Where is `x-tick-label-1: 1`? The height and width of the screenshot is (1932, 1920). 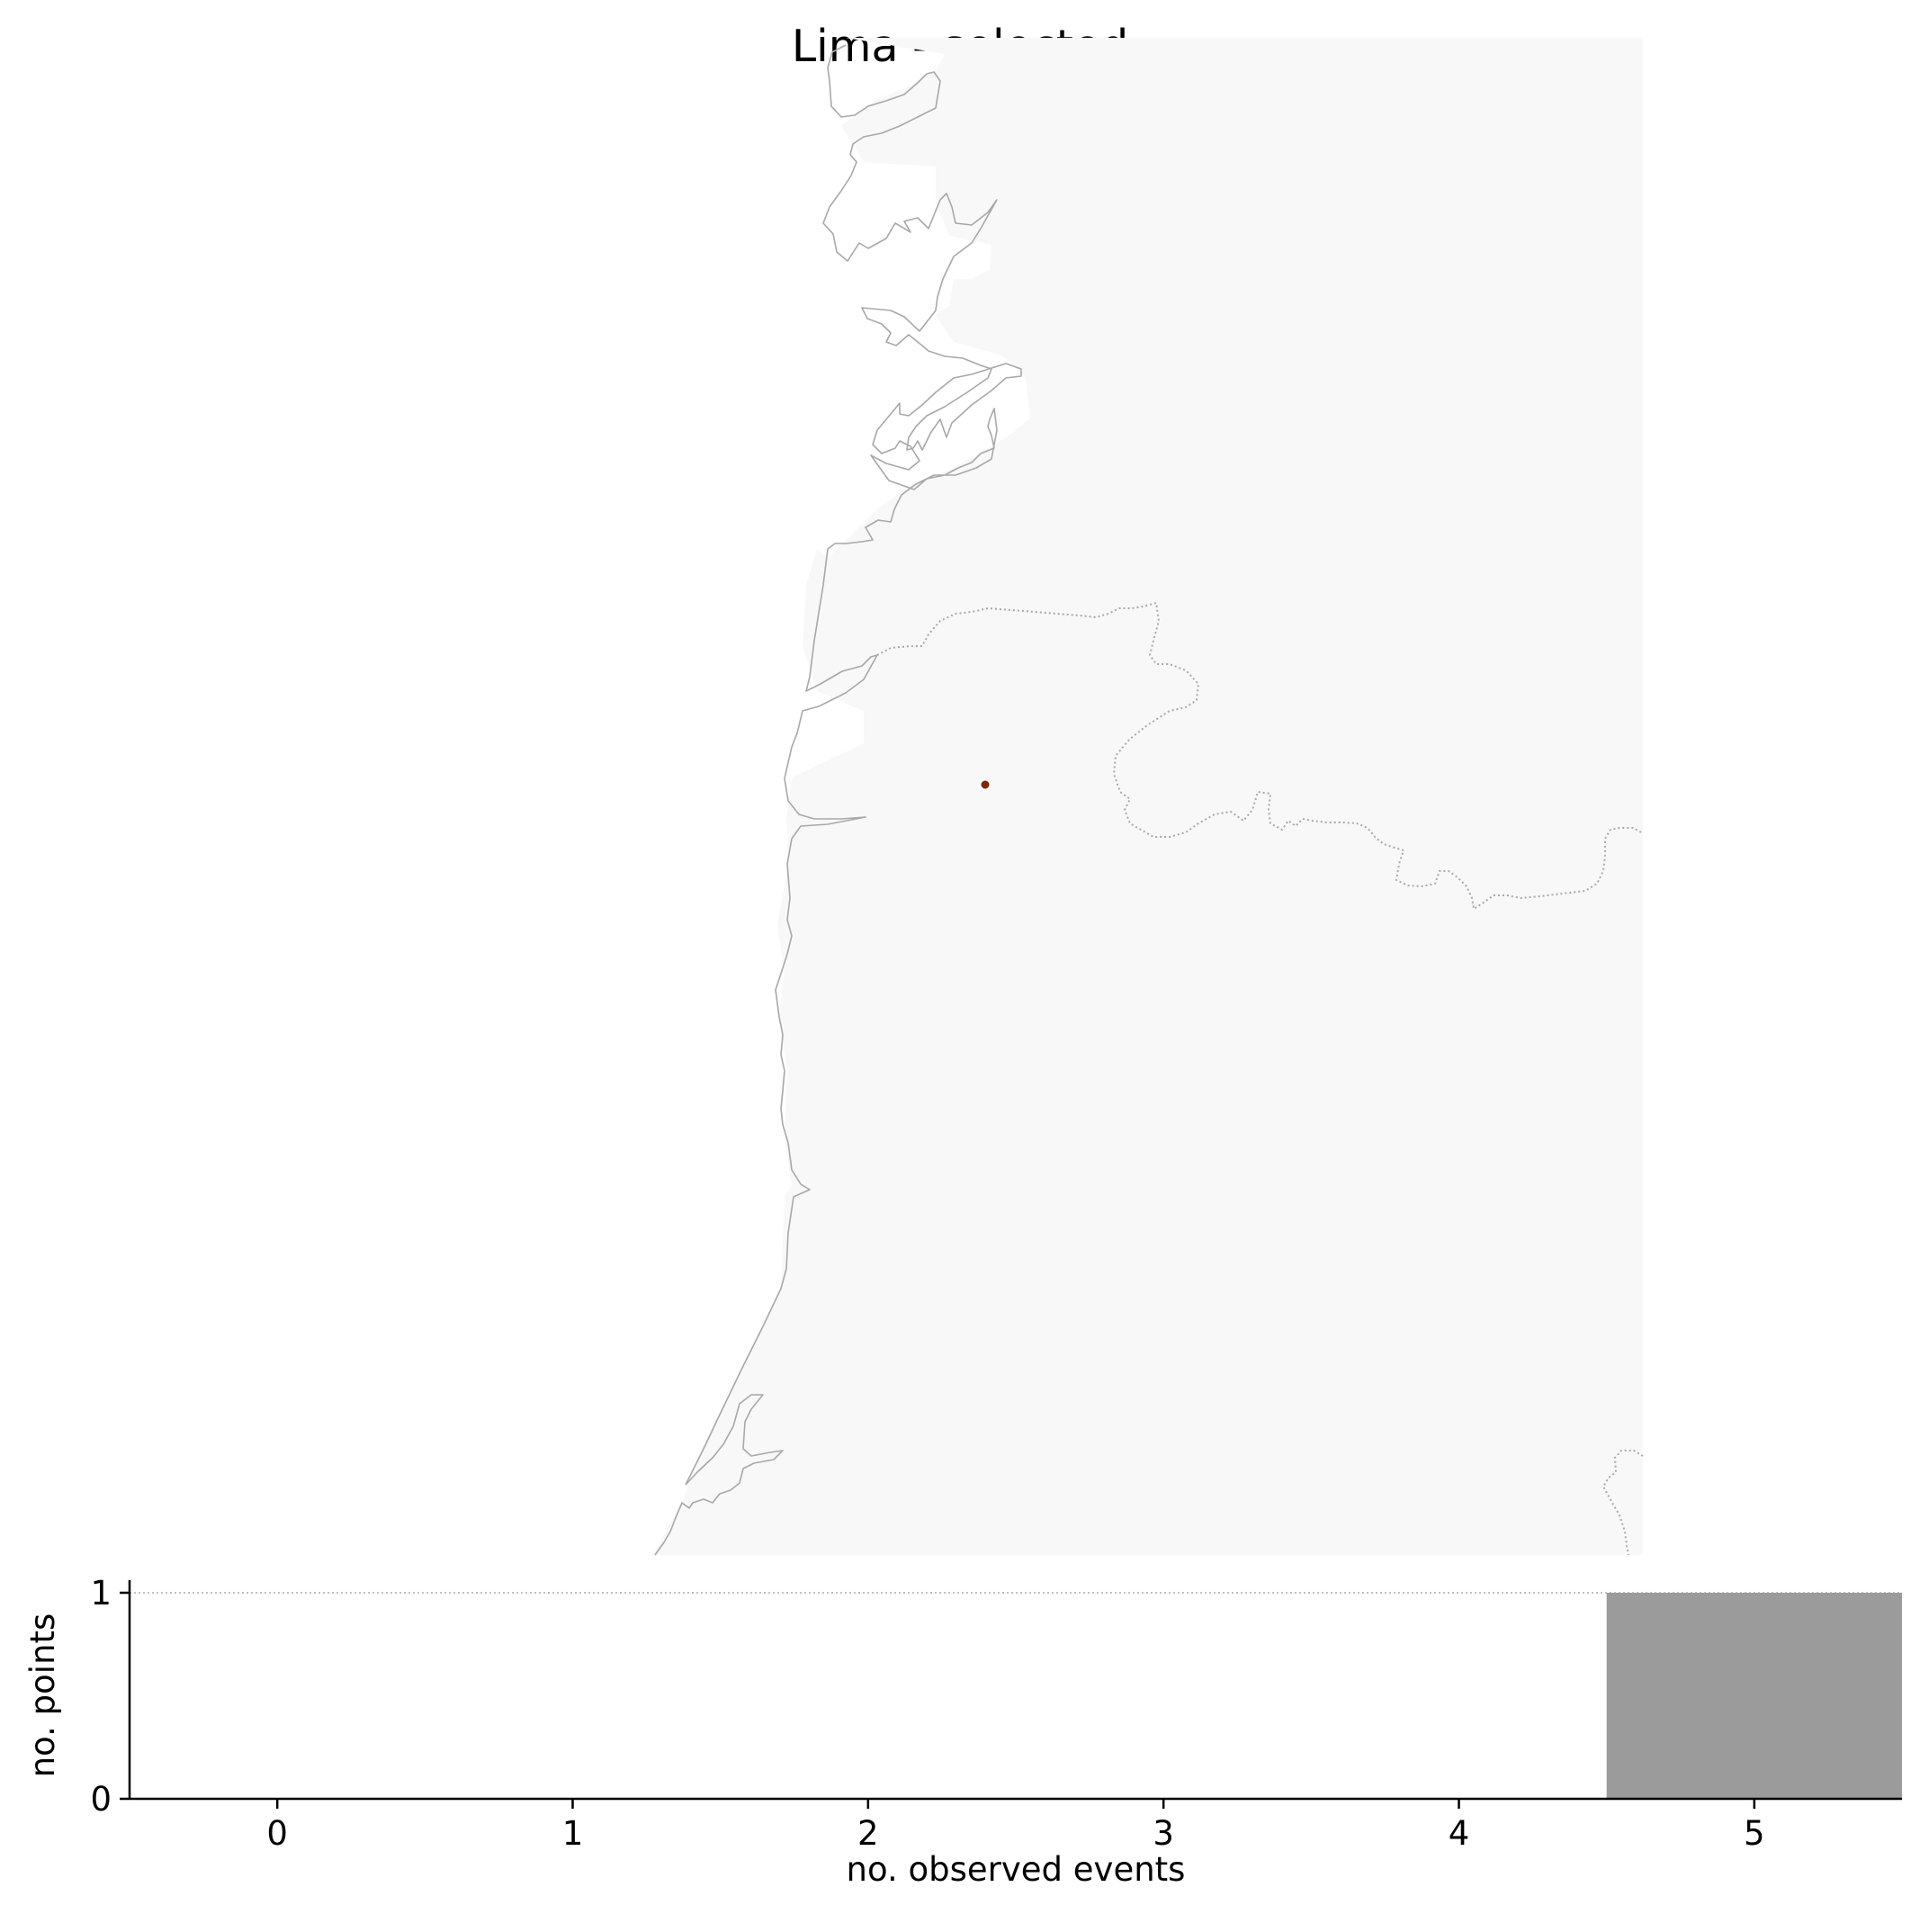
x-tick-label-1: 1 is located at coordinates (573, 1833).